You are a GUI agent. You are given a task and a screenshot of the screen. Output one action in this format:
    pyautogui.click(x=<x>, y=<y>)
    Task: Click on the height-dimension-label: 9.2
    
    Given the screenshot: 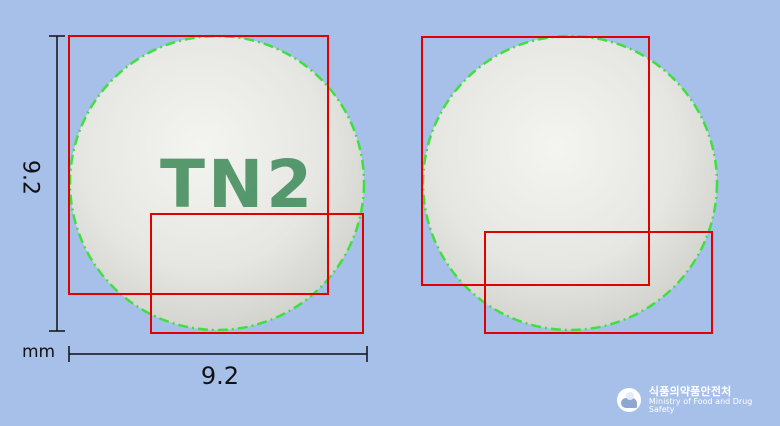 What is the action you would take?
    pyautogui.click(x=30, y=177)
    